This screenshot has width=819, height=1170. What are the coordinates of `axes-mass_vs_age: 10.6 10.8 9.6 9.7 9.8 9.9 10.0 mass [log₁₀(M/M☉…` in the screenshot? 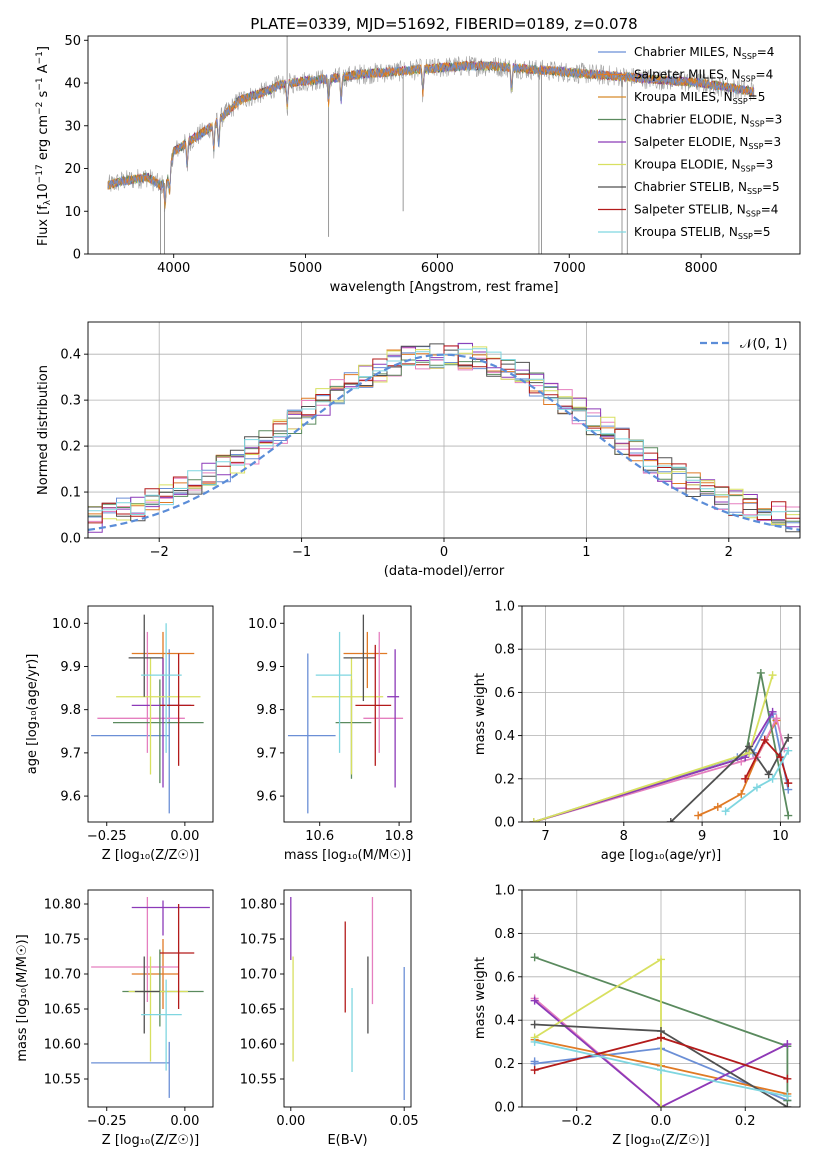 It's located at (331, 734).